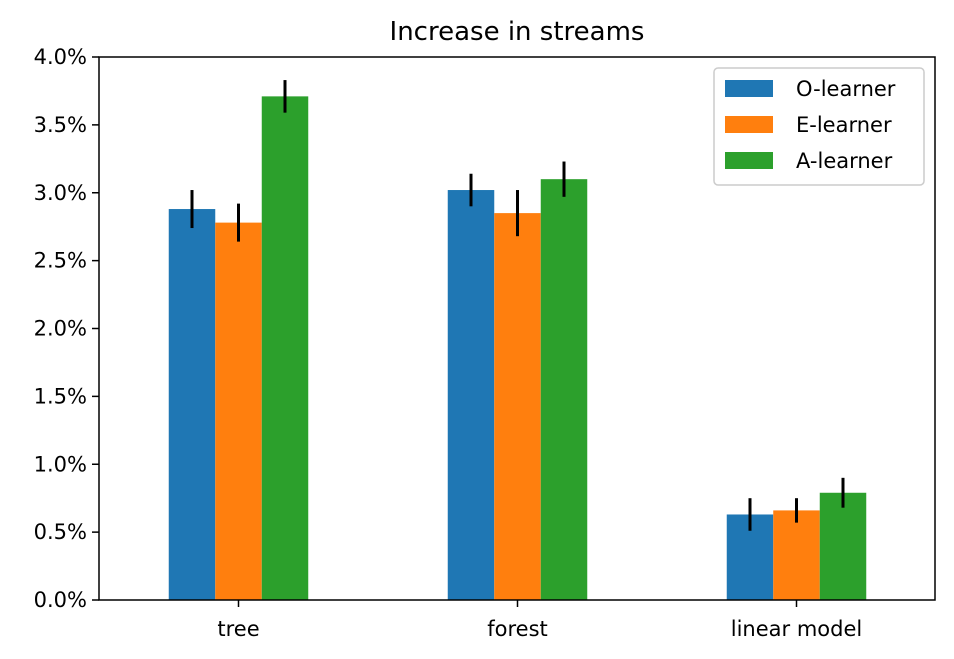 This screenshot has height=659, width=954. I want to click on bar-a-learner-linear-model, so click(843, 546).